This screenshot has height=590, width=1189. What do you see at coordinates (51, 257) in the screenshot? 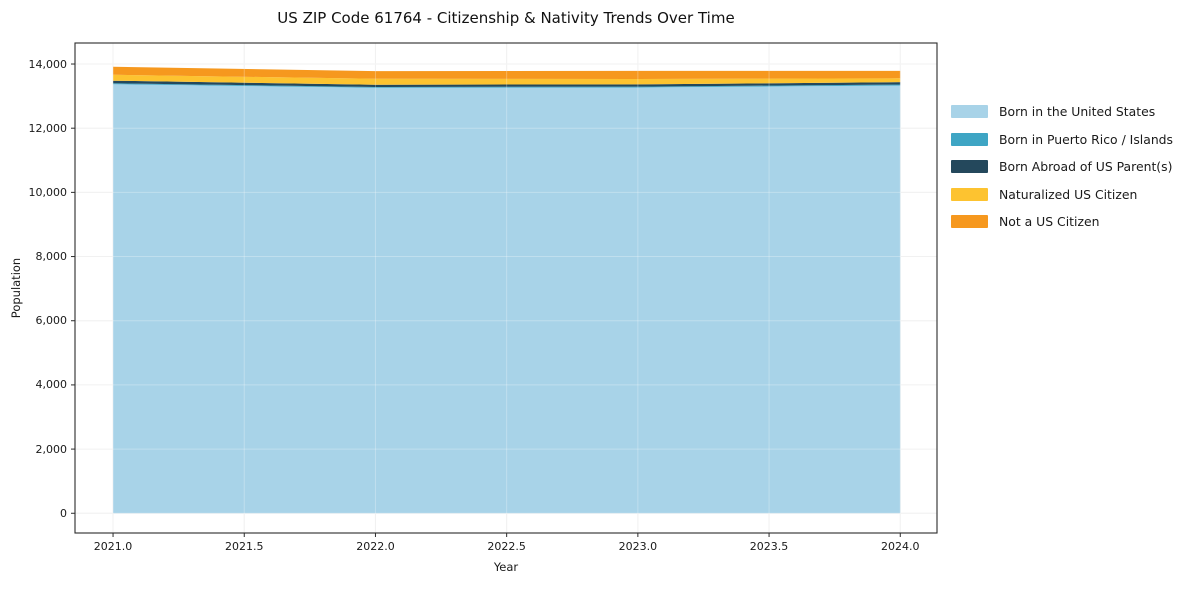
I see `y-tick-label: 8,000` at bounding box center [51, 257].